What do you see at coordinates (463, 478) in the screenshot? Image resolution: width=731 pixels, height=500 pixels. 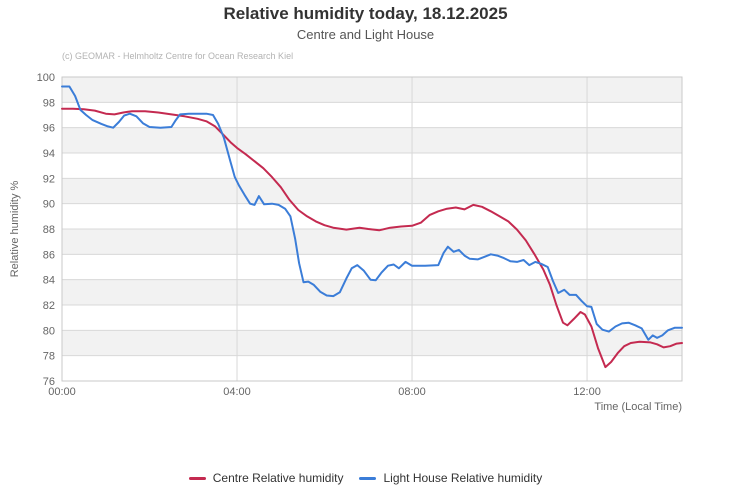 I see `legend-label-light-house: Light House Relative humidity` at bounding box center [463, 478].